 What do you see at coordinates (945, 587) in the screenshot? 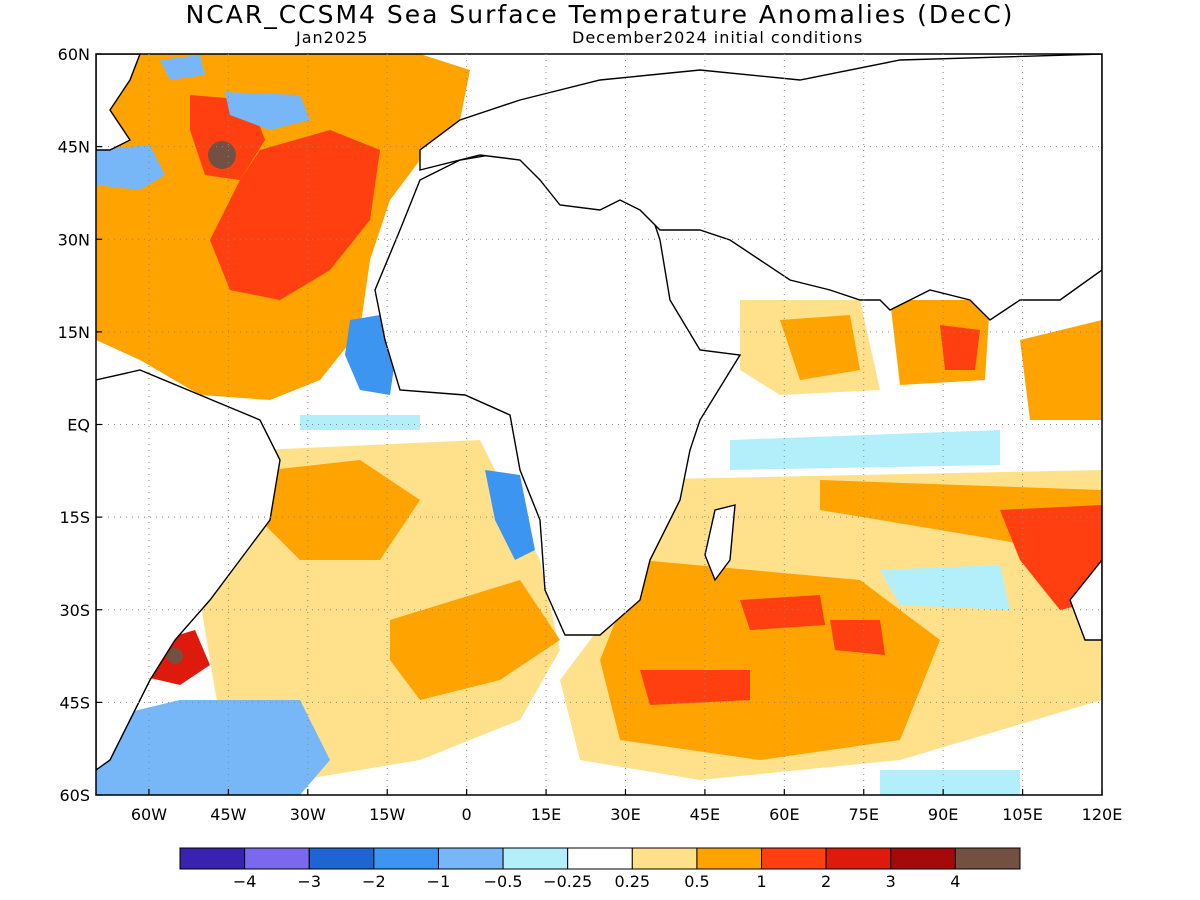
I see `anomaly-region-southeast-cold` at bounding box center [945, 587].